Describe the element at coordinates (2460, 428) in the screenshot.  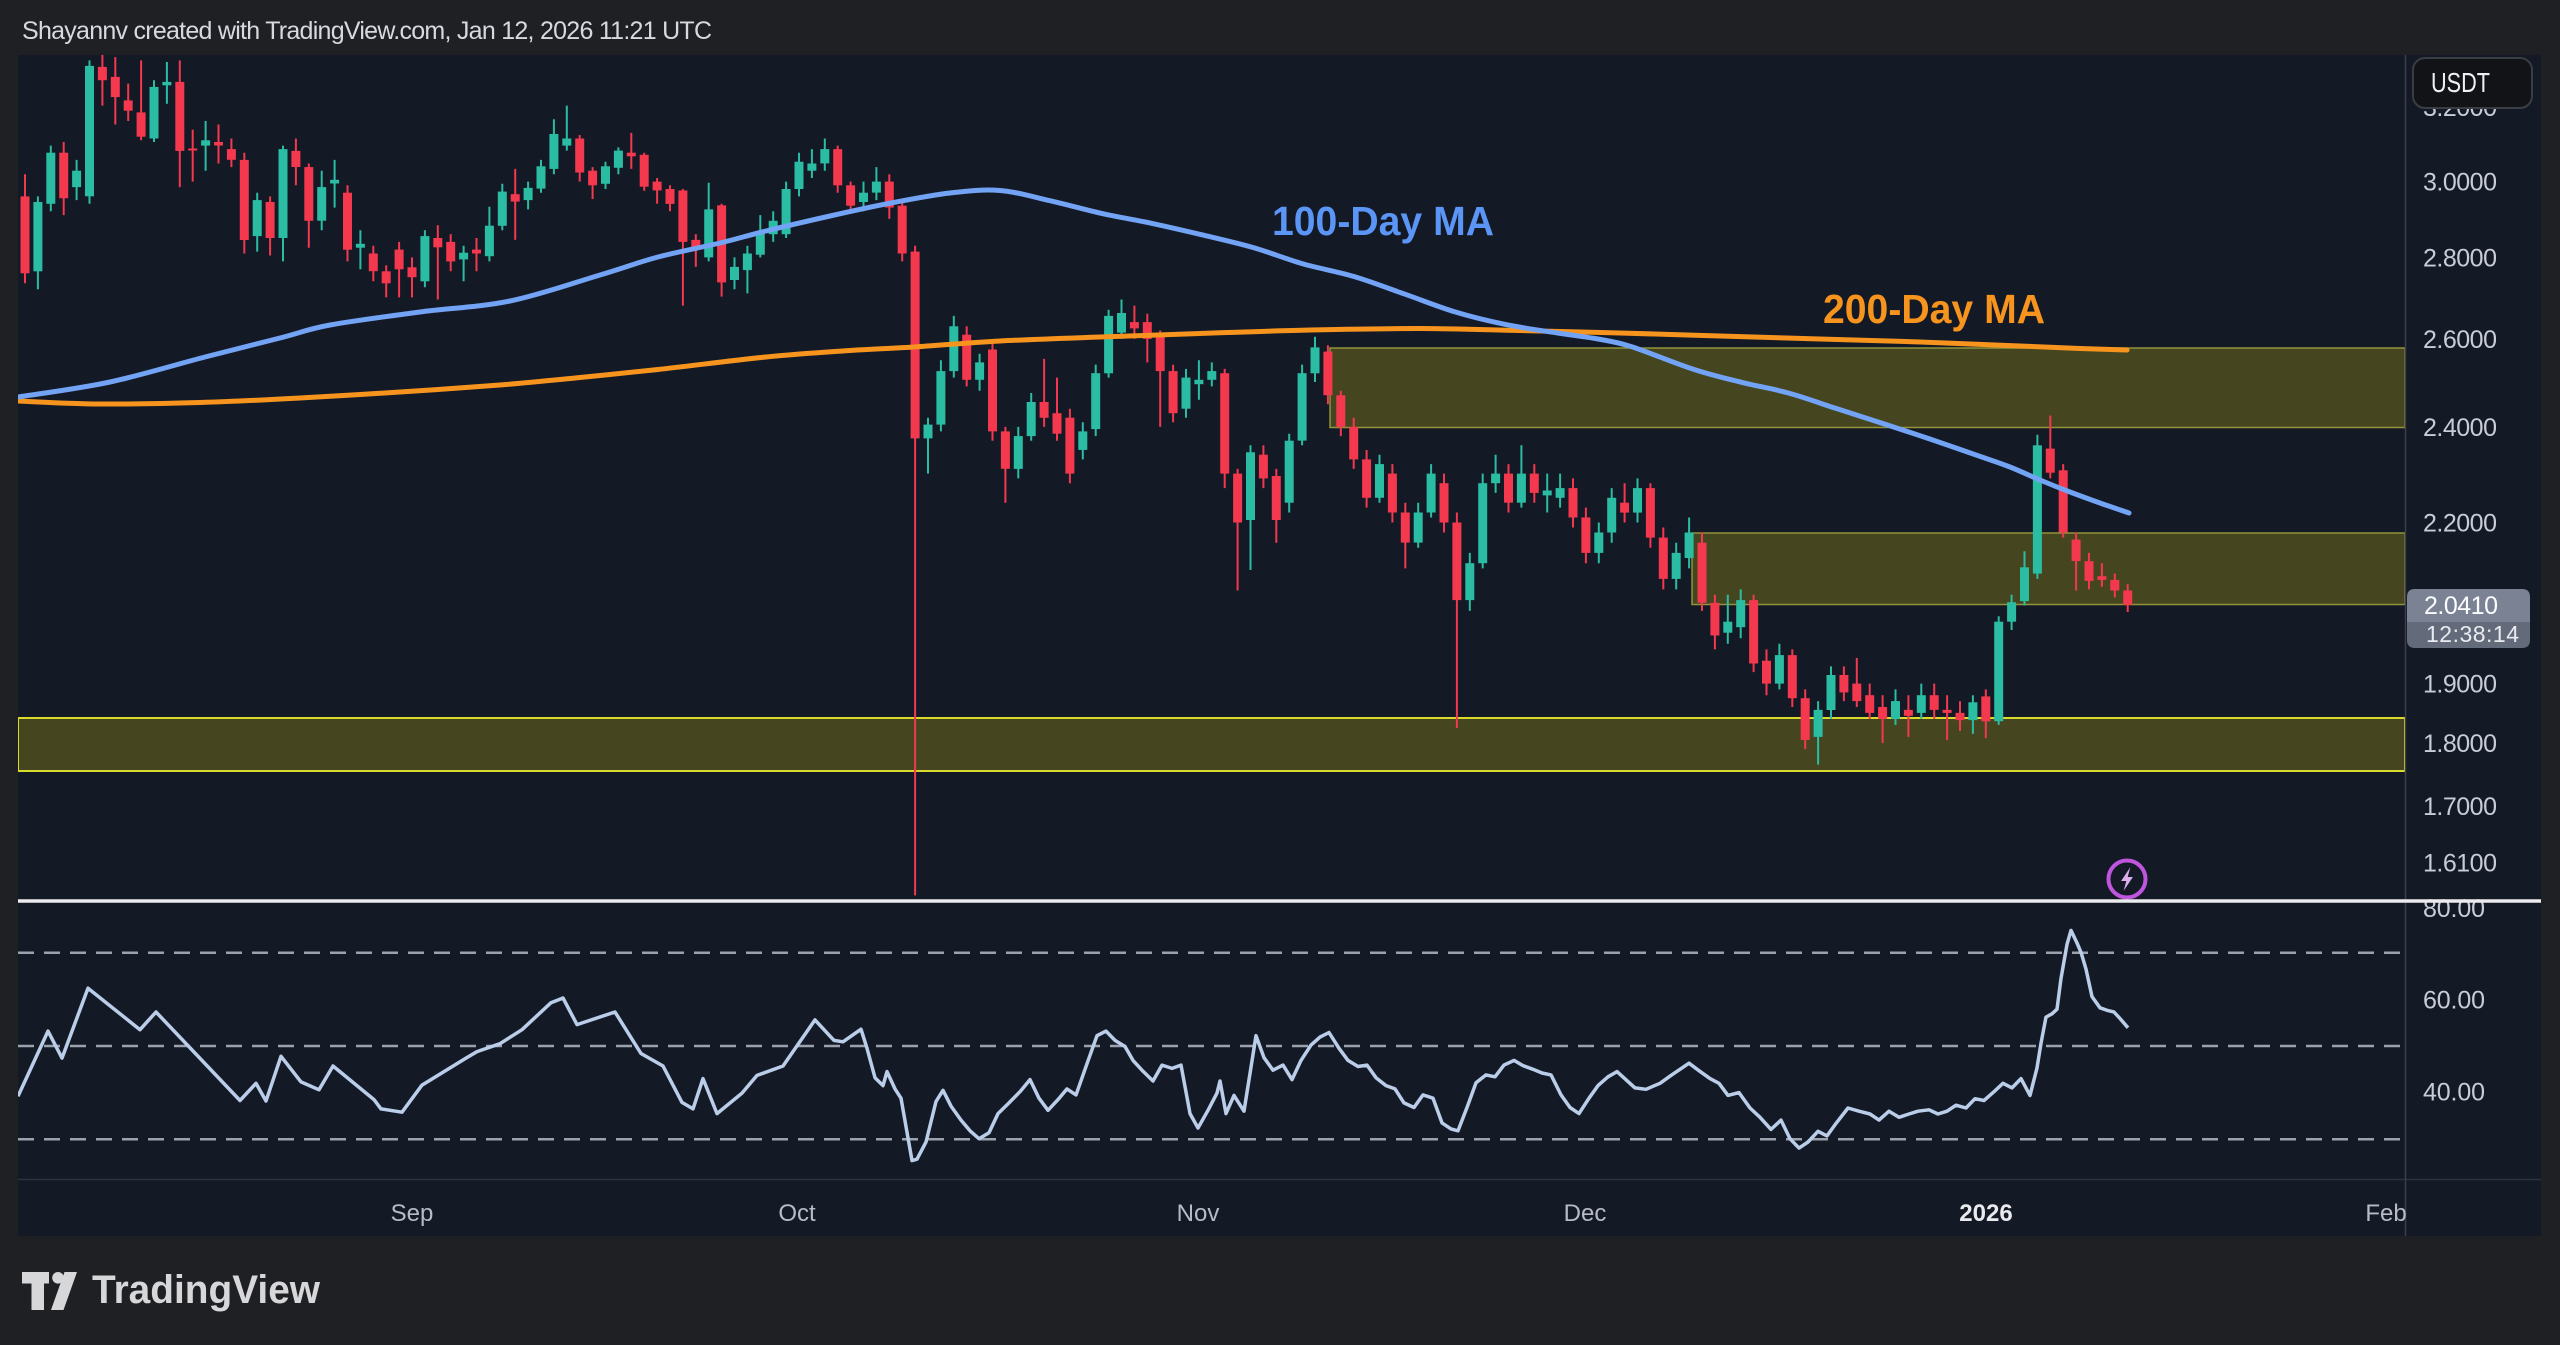
I see `svg-text: 2.4000` at that location.